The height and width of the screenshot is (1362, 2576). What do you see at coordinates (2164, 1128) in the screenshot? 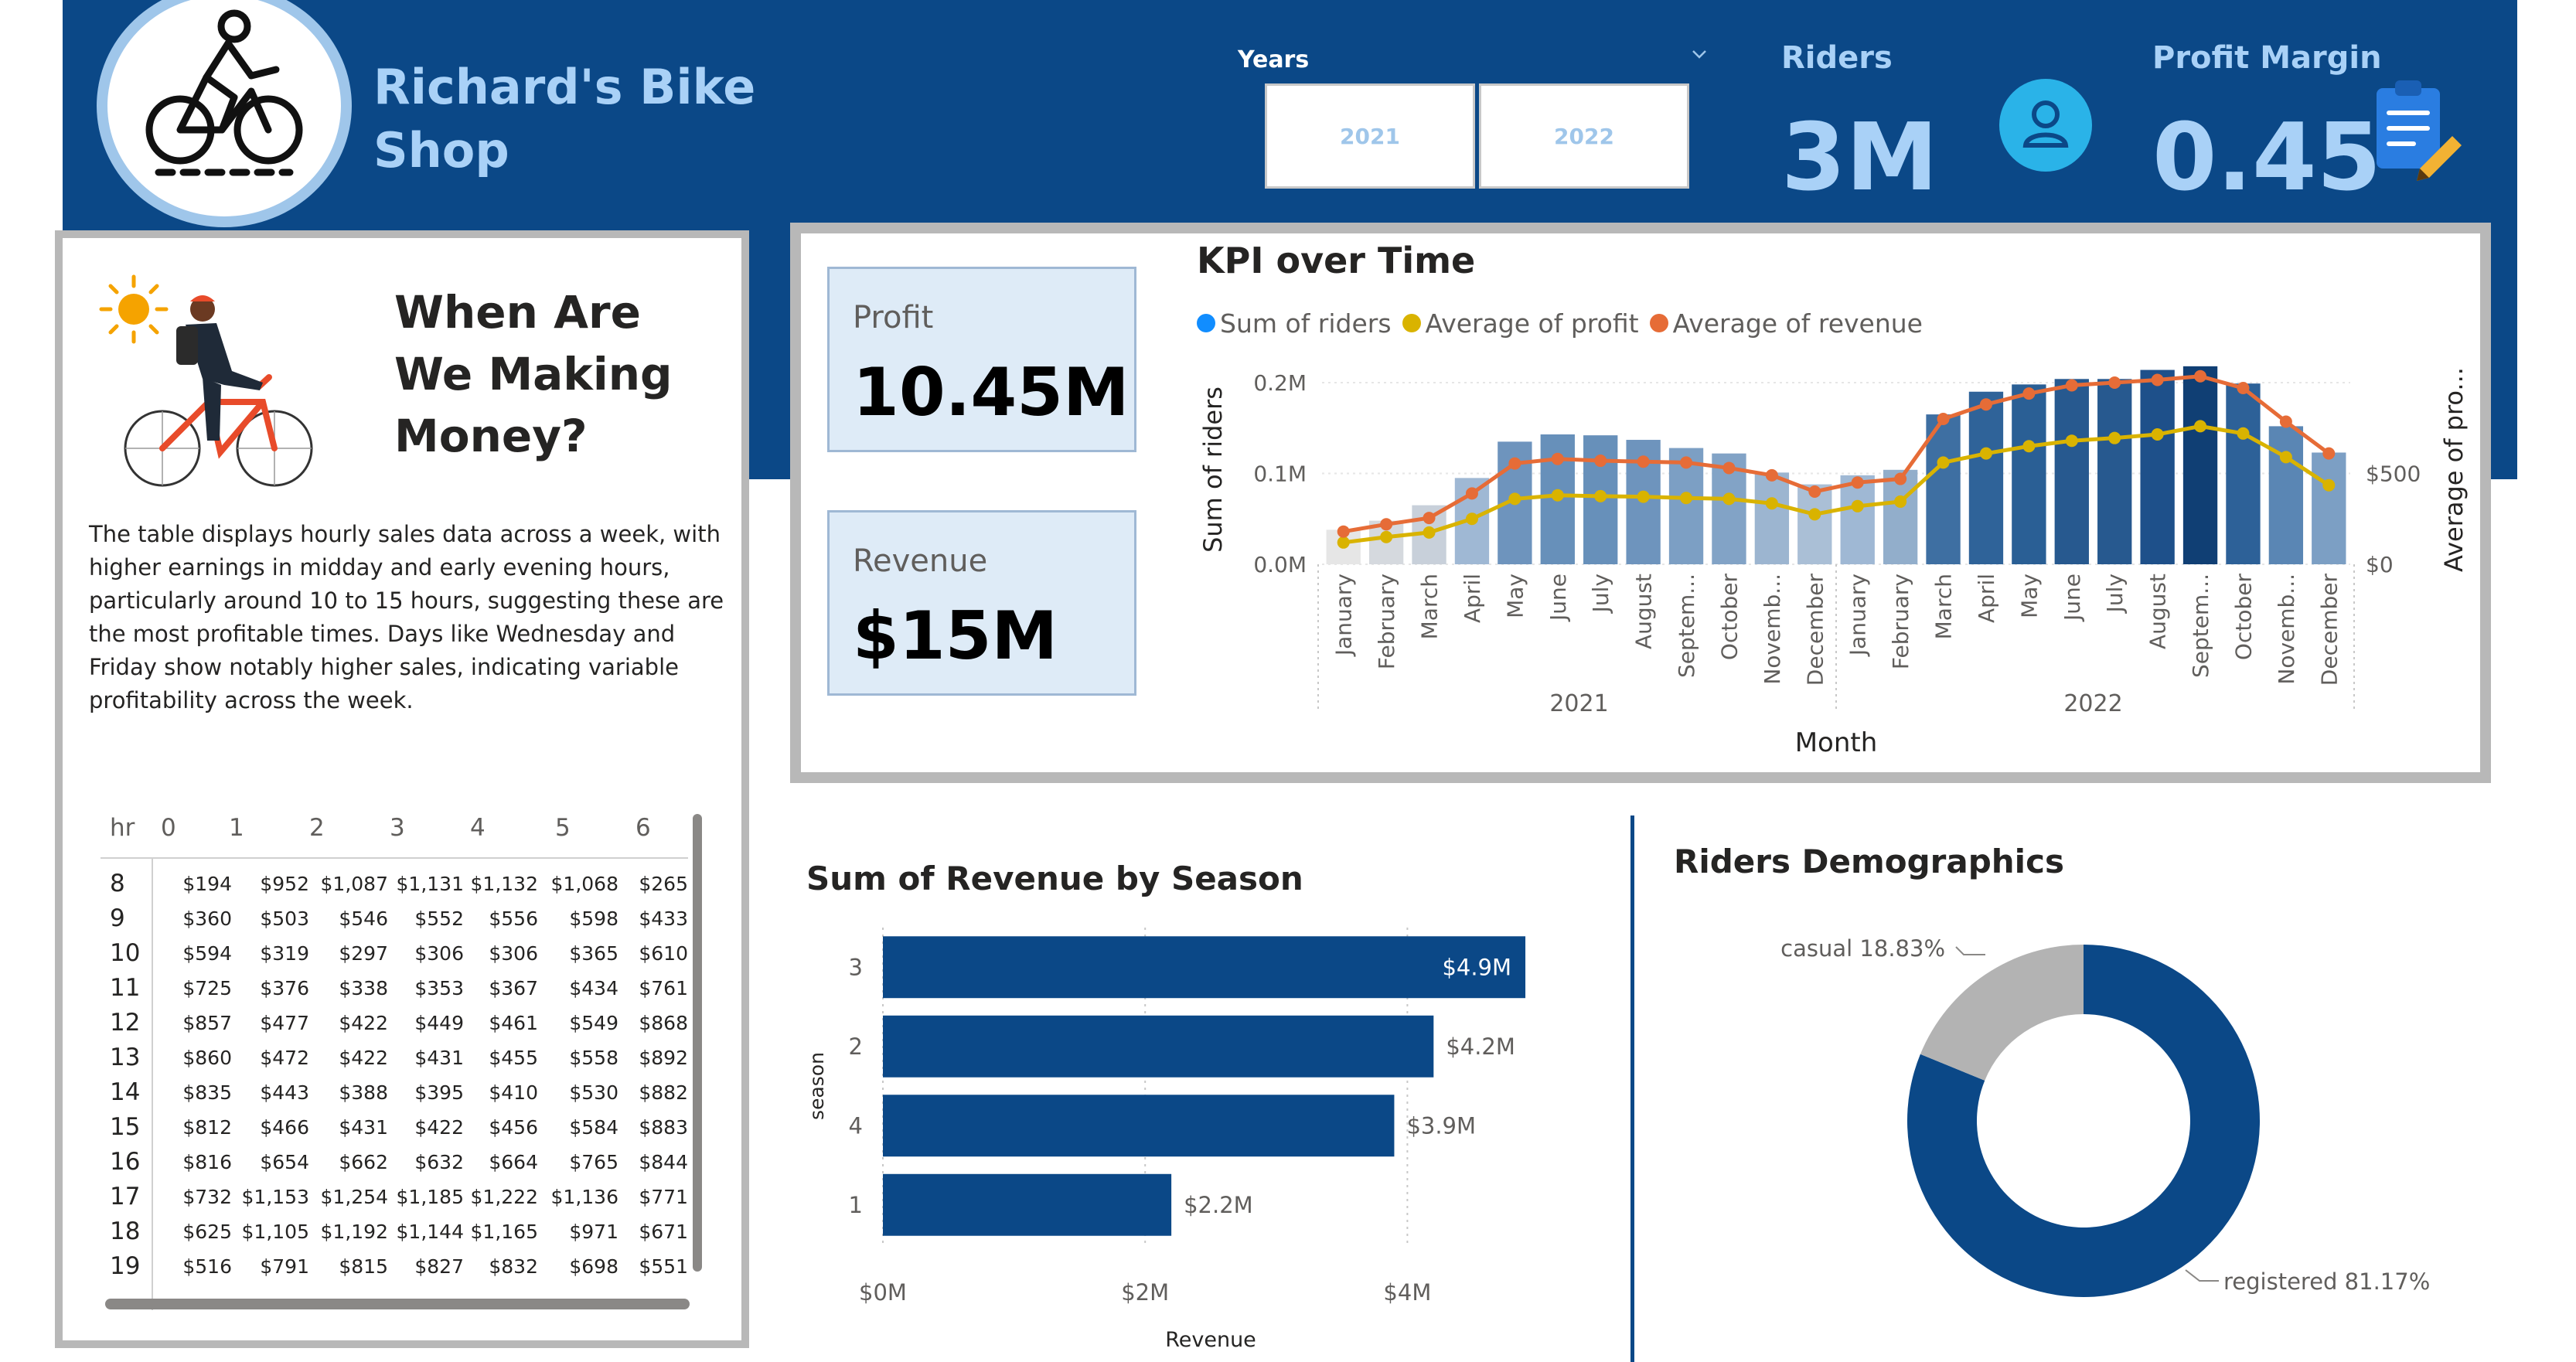
I see `riders-demographics-donut: registered 81.17% casual 18.83%` at bounding box center [2164, 1128].